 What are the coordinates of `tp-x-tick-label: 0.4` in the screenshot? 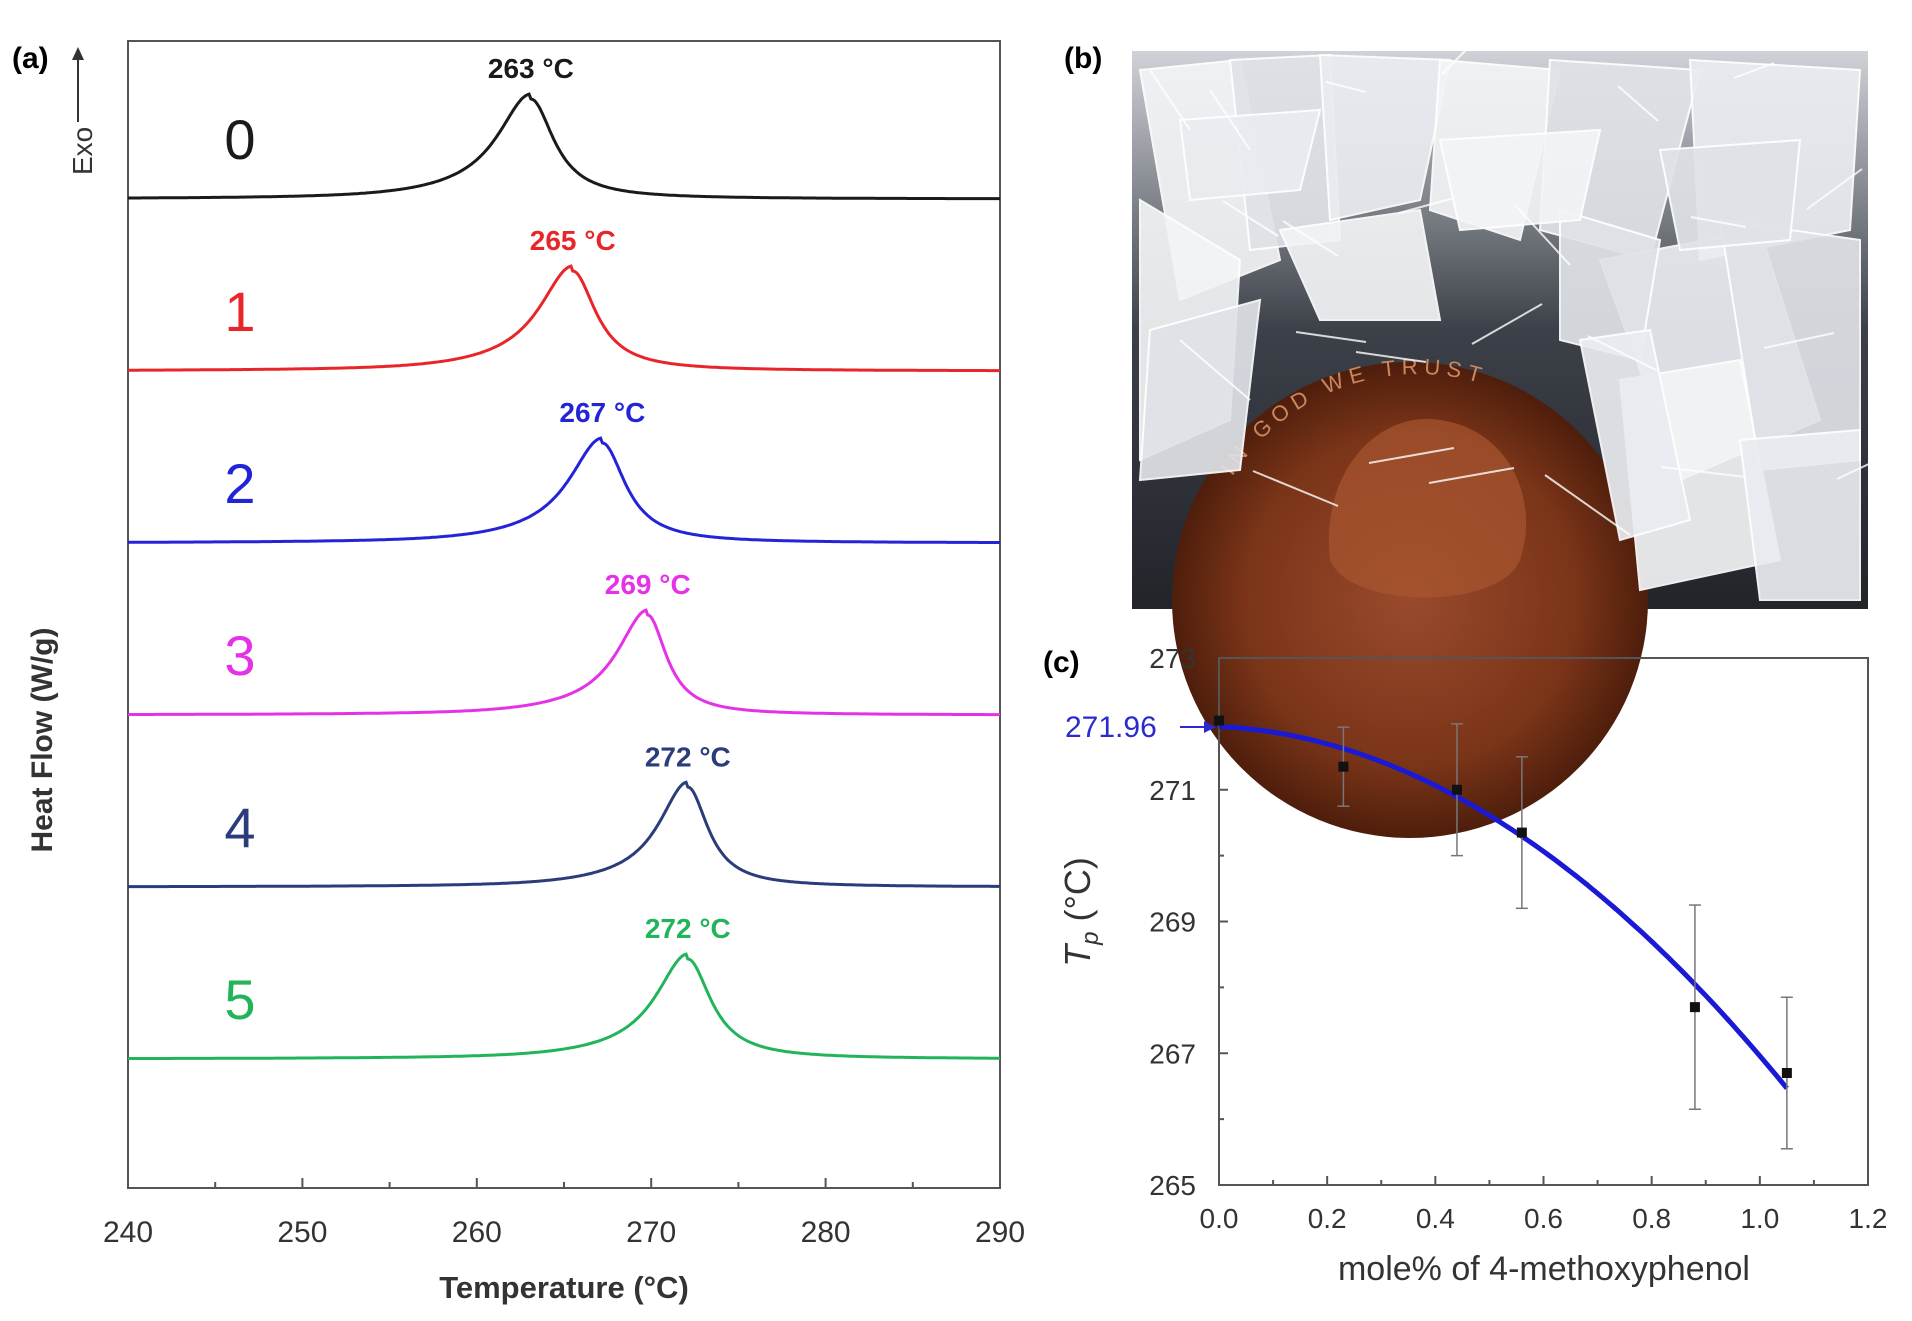 It's located at (1435, 1218).